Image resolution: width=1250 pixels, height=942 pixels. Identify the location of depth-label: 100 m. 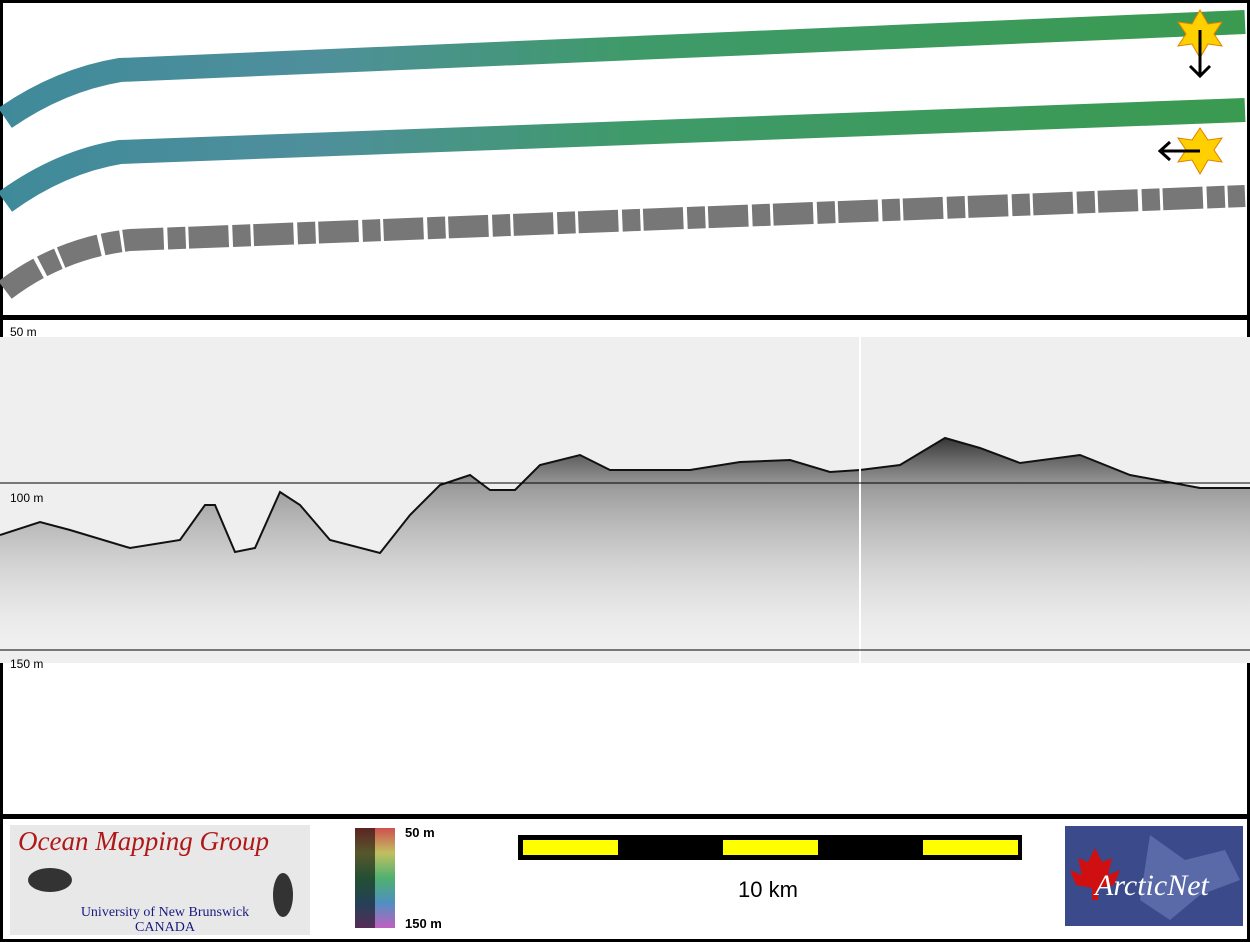
(26, 498).